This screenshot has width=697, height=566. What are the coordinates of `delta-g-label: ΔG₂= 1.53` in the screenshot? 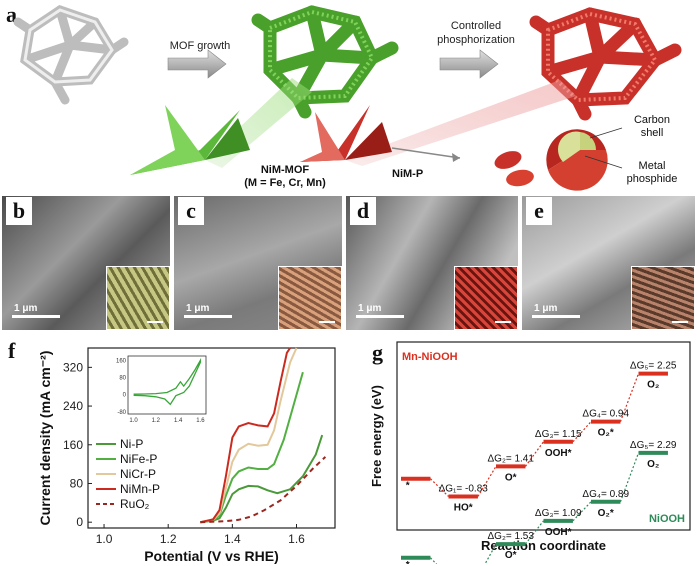 It's located at (511, 536).